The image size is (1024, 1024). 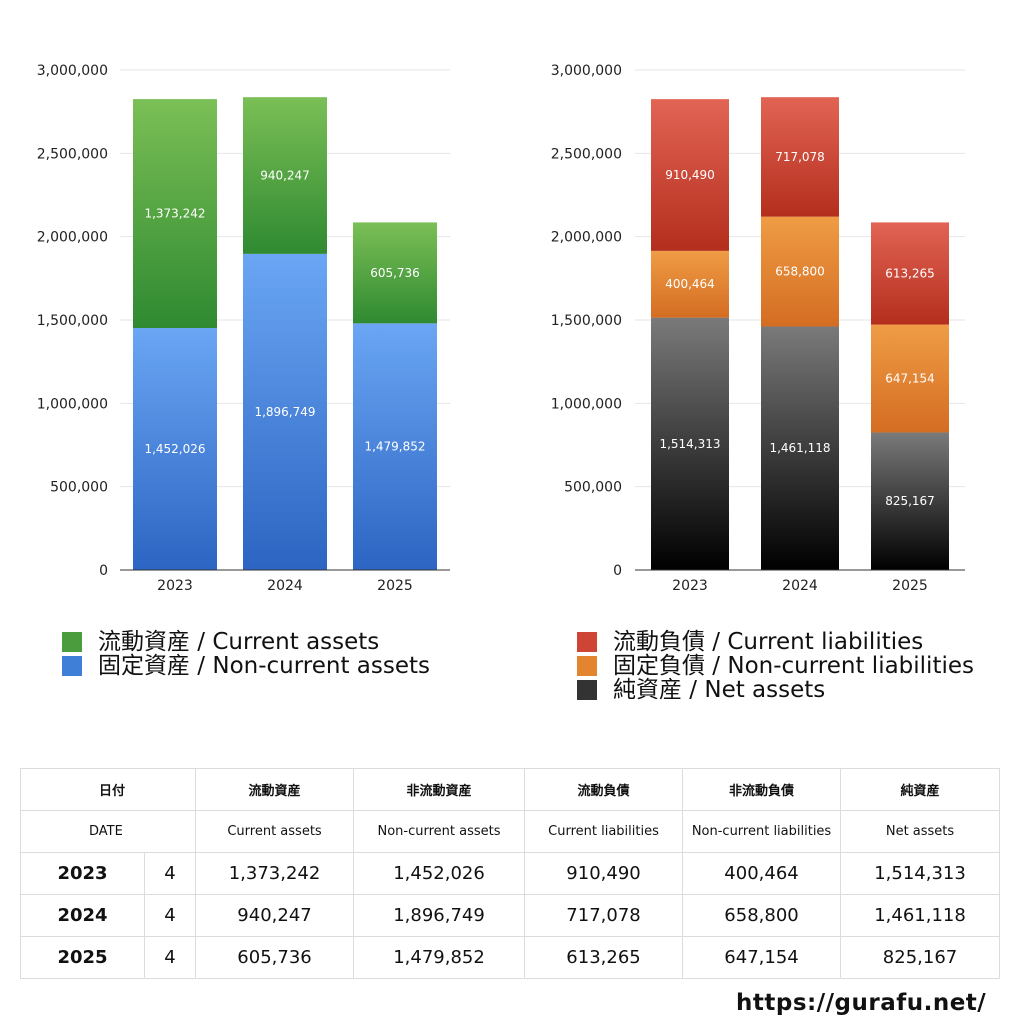 I want to click on cell-net-assets: 825,167, so click(x=920, y=957).